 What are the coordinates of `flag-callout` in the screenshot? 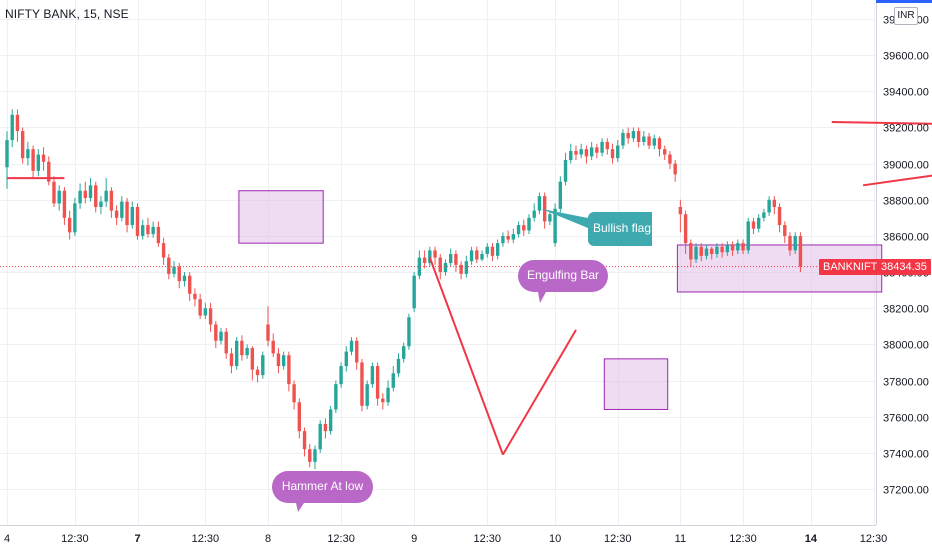 It's located at (596, 227).